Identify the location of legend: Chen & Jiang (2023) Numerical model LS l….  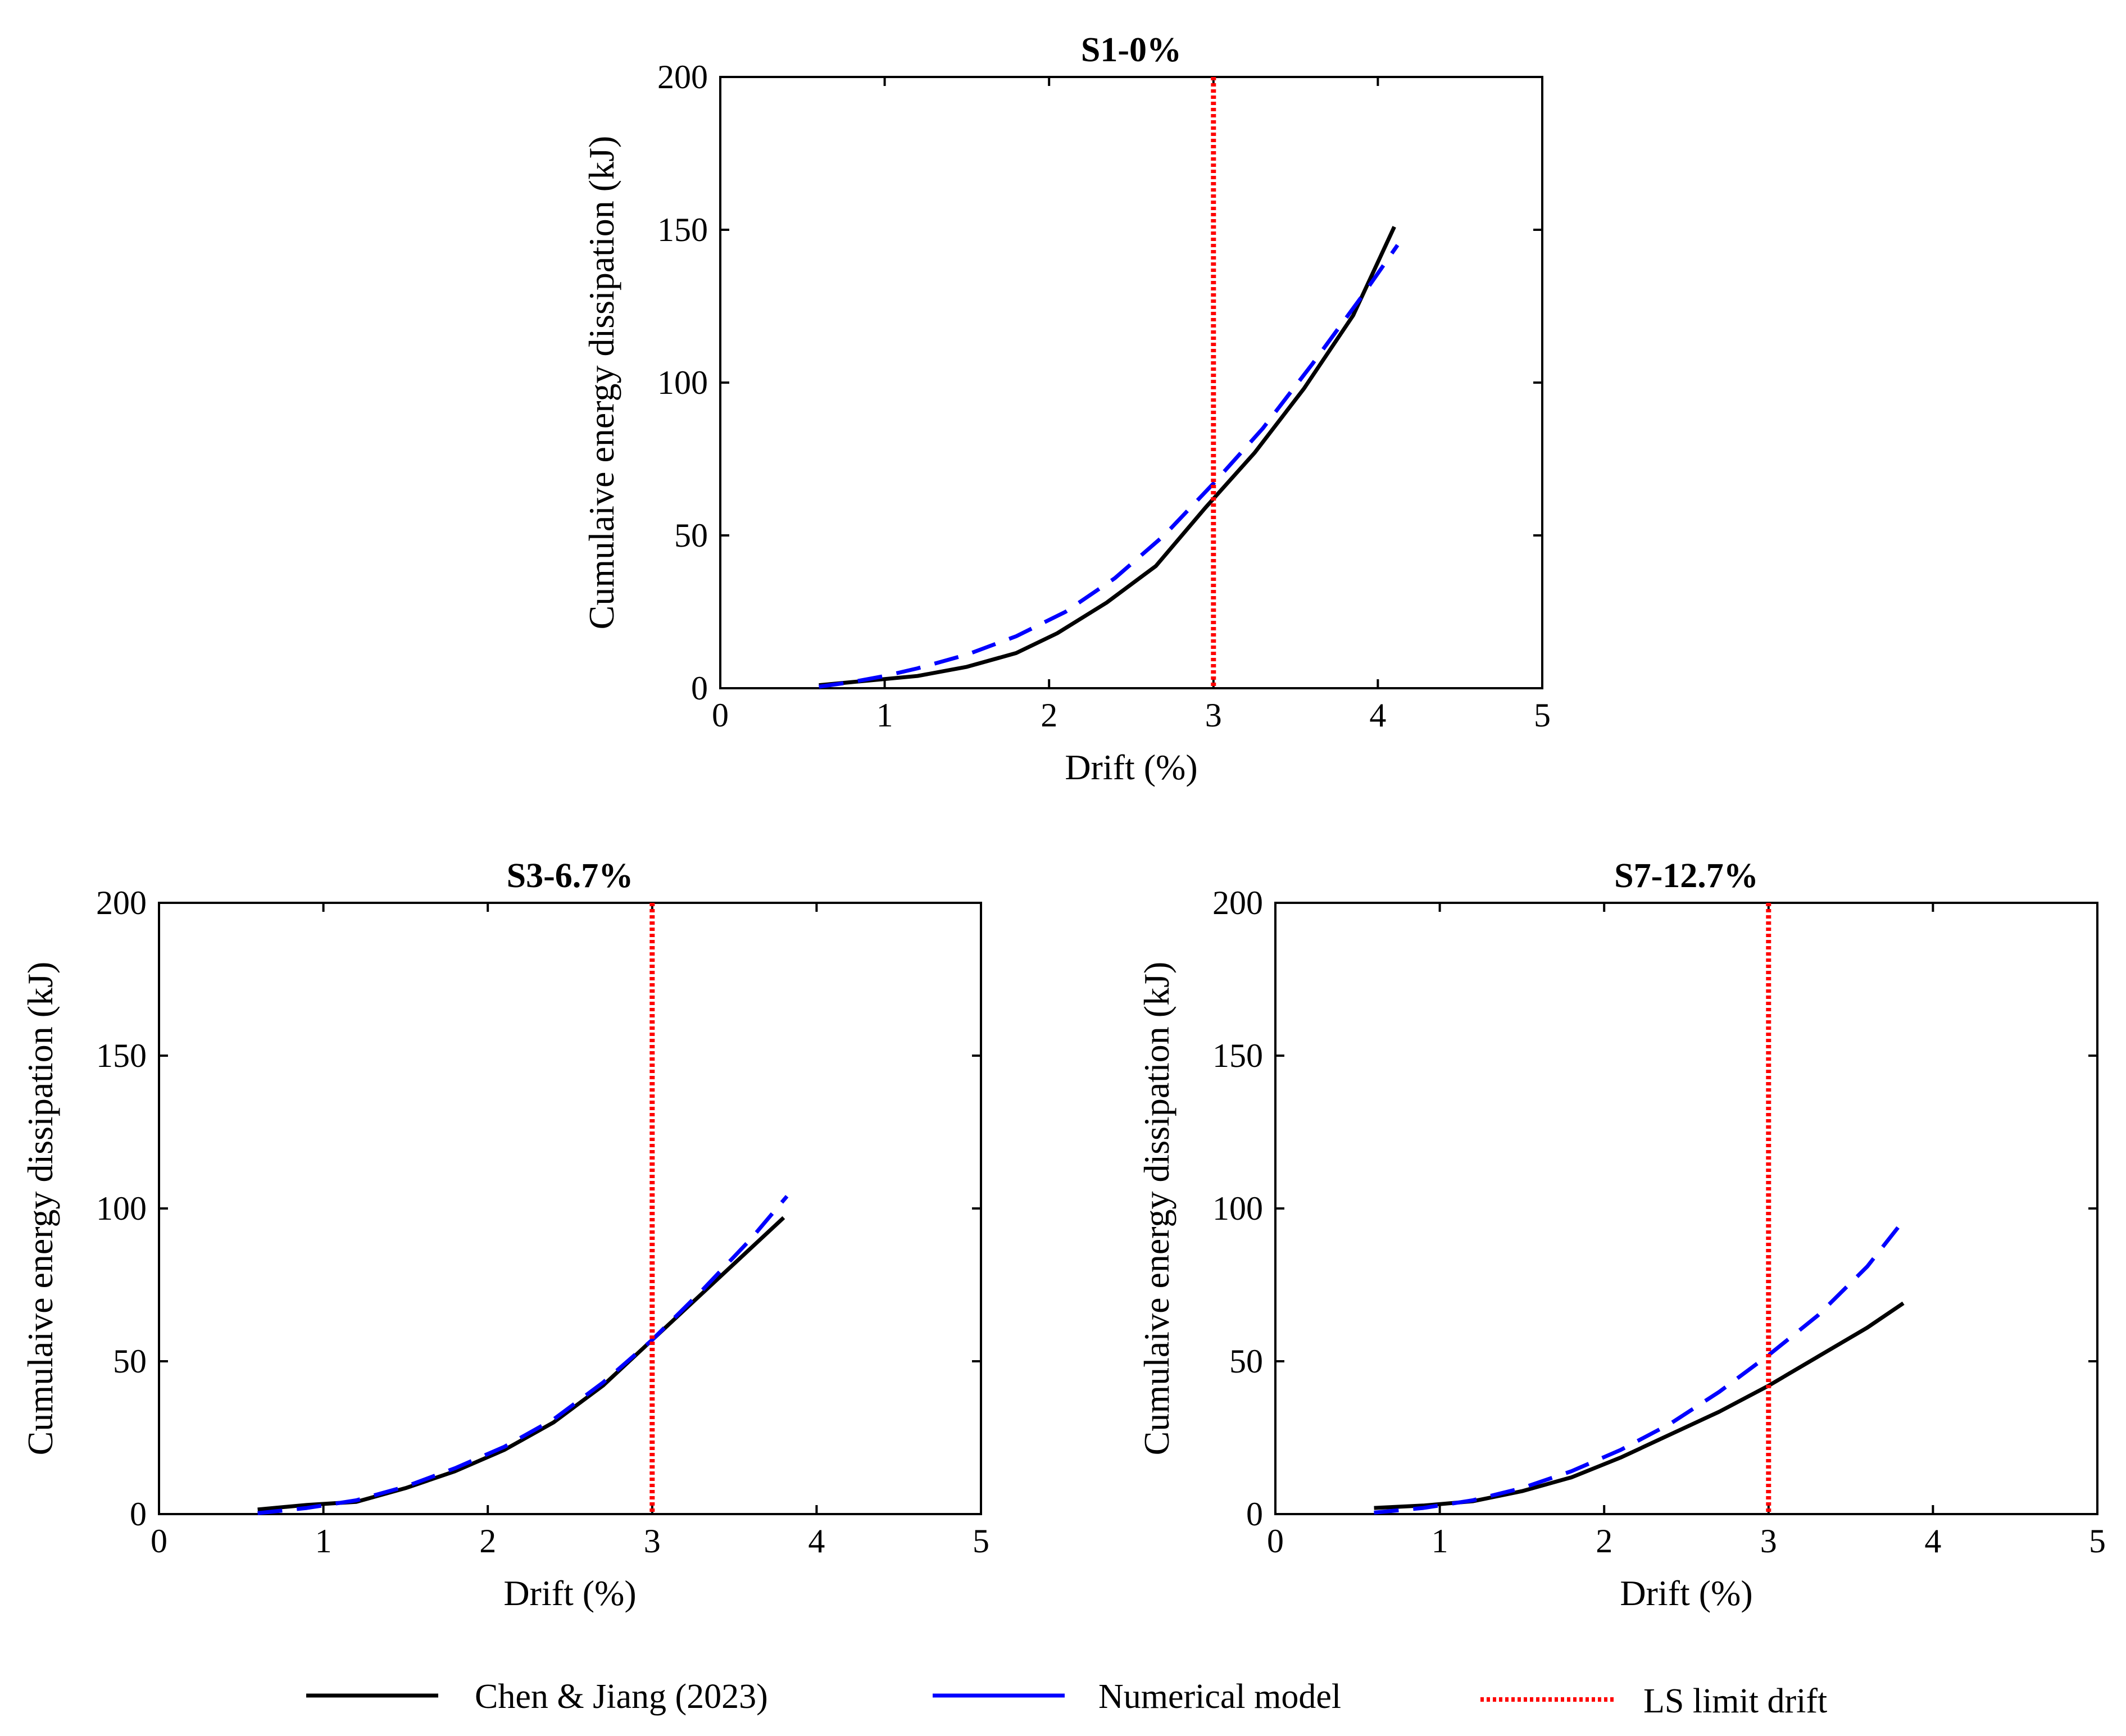
(1066, 1699).